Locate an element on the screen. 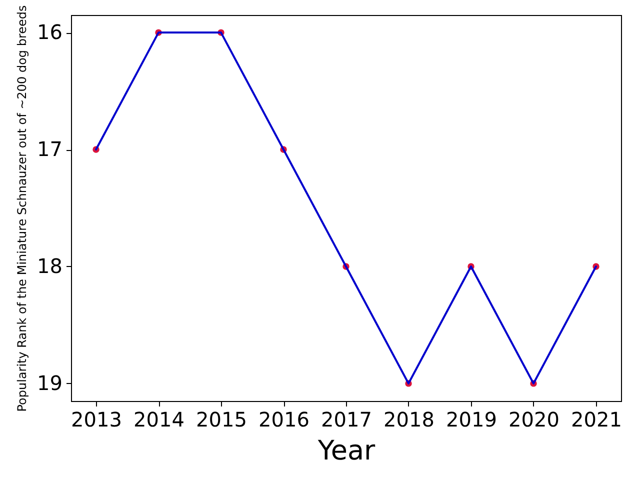  y-tick-label: 18 is located at coordinates (49, 266).